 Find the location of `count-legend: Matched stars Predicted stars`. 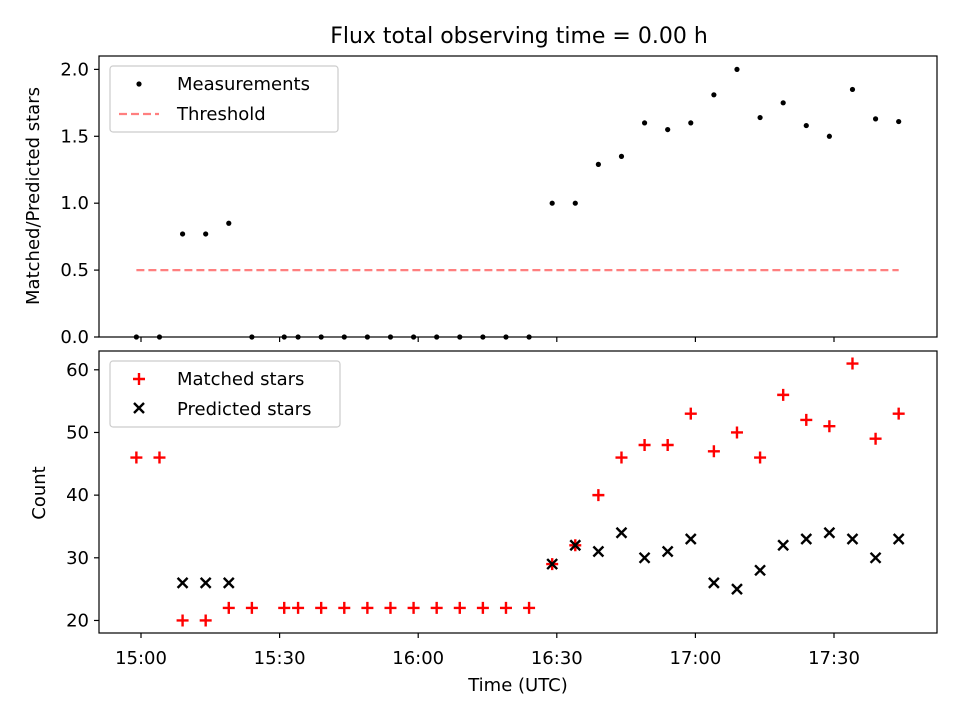

count-legend: Matched stars Predicted stars is located at coordinates (225, 394).